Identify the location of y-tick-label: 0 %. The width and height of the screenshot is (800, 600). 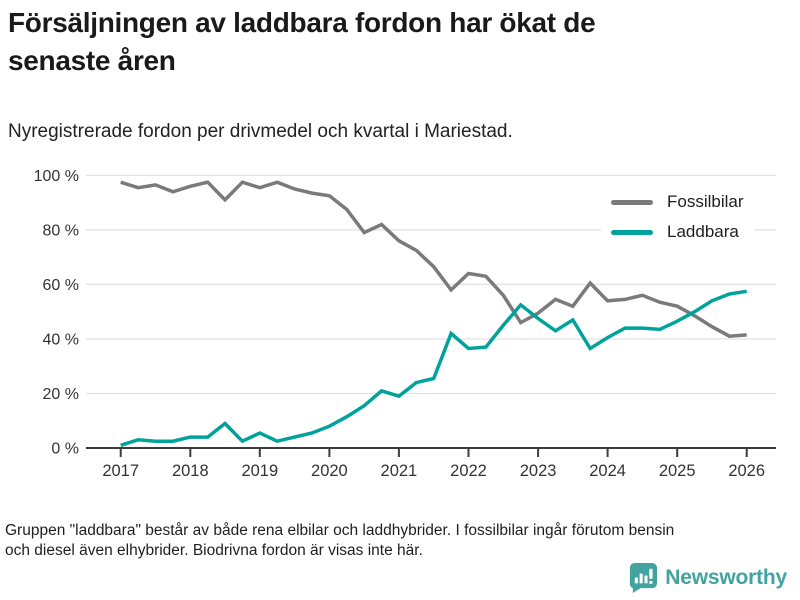
(65, 449).